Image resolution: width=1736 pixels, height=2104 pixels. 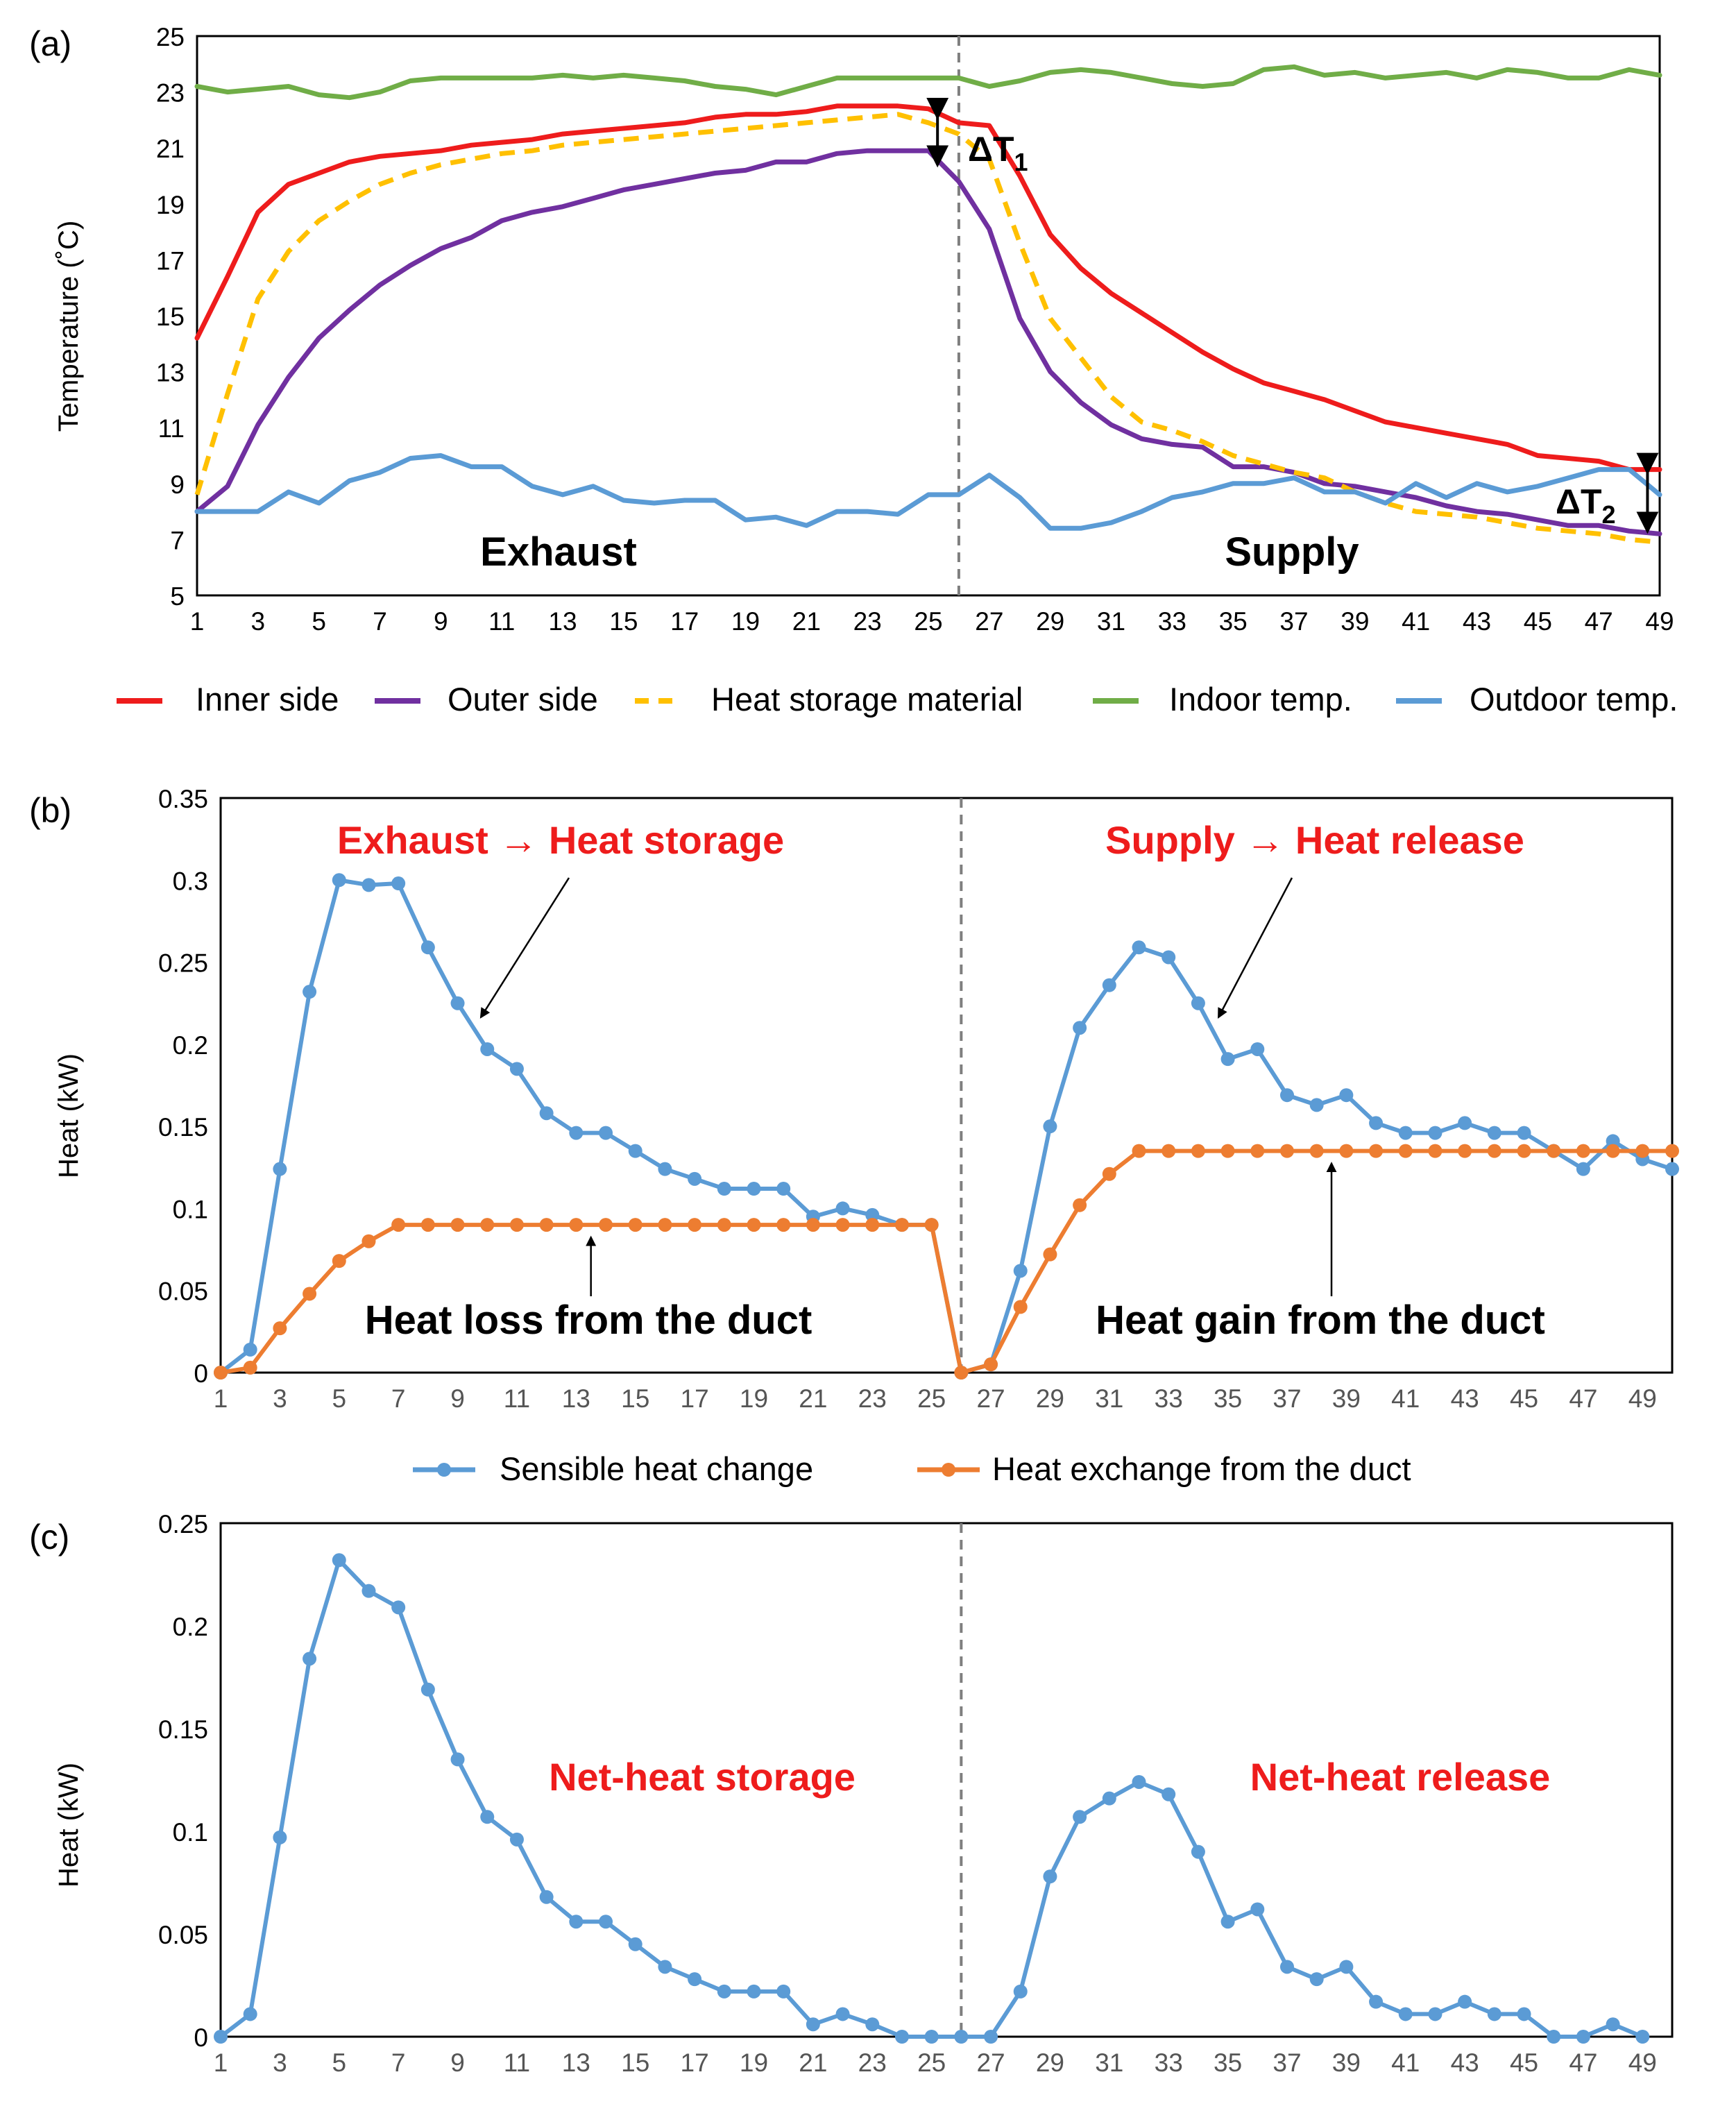 What do you see at coordinates (339, 2062) in the screenshot?
I see `x-tick-label: 5` at bounding box center [339, 2062].